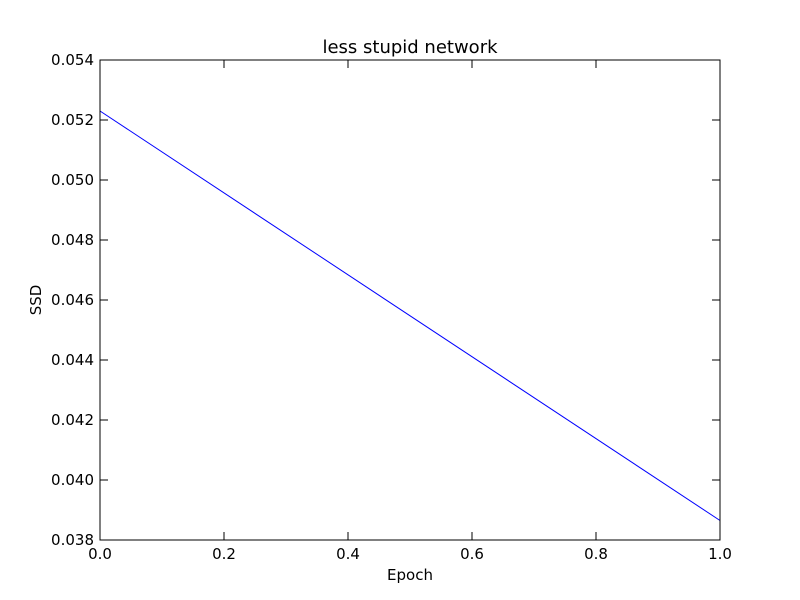  Describe the element at coordinates (72, 180) in the screenshot. I see `y-tick-label: 0.050` at that location.